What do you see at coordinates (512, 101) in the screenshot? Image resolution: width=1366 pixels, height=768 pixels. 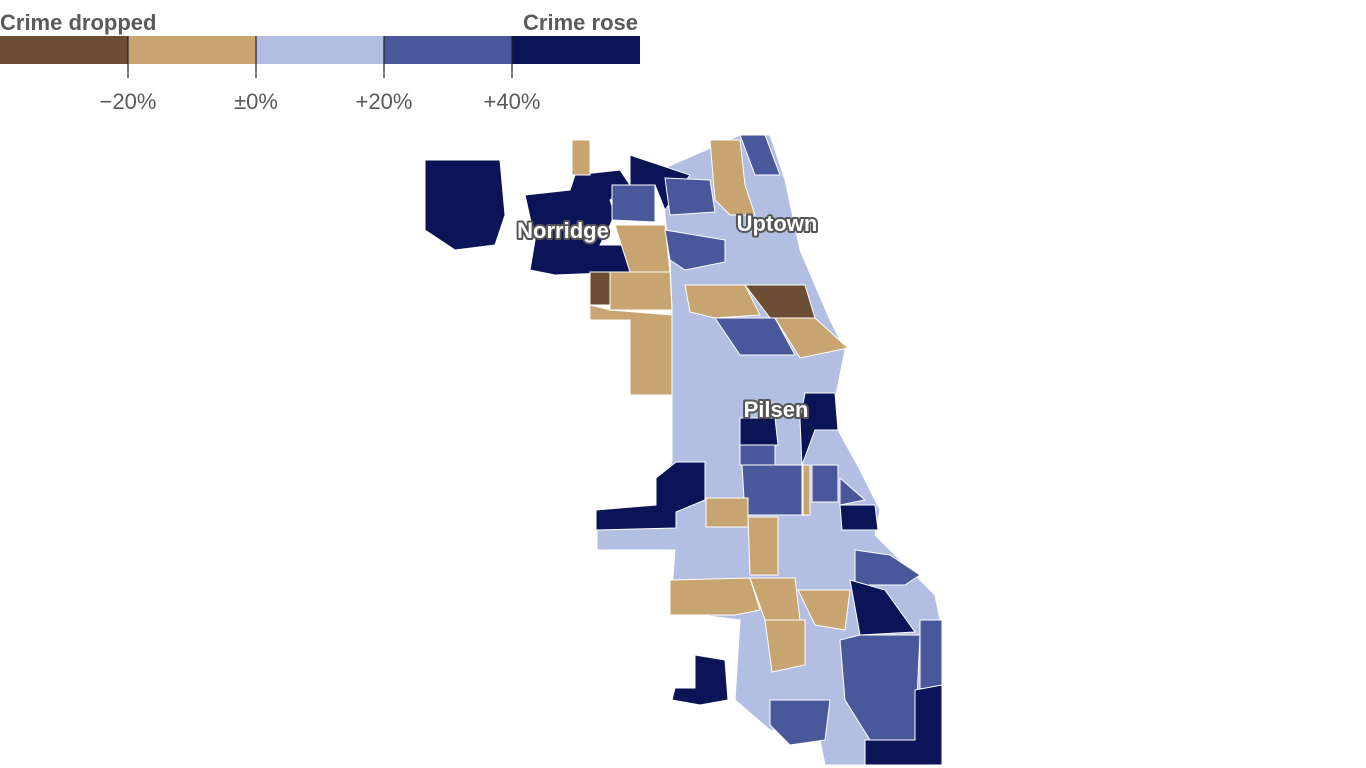 I see `legend-tick-label: +40%` at bounding box center [512, 101].